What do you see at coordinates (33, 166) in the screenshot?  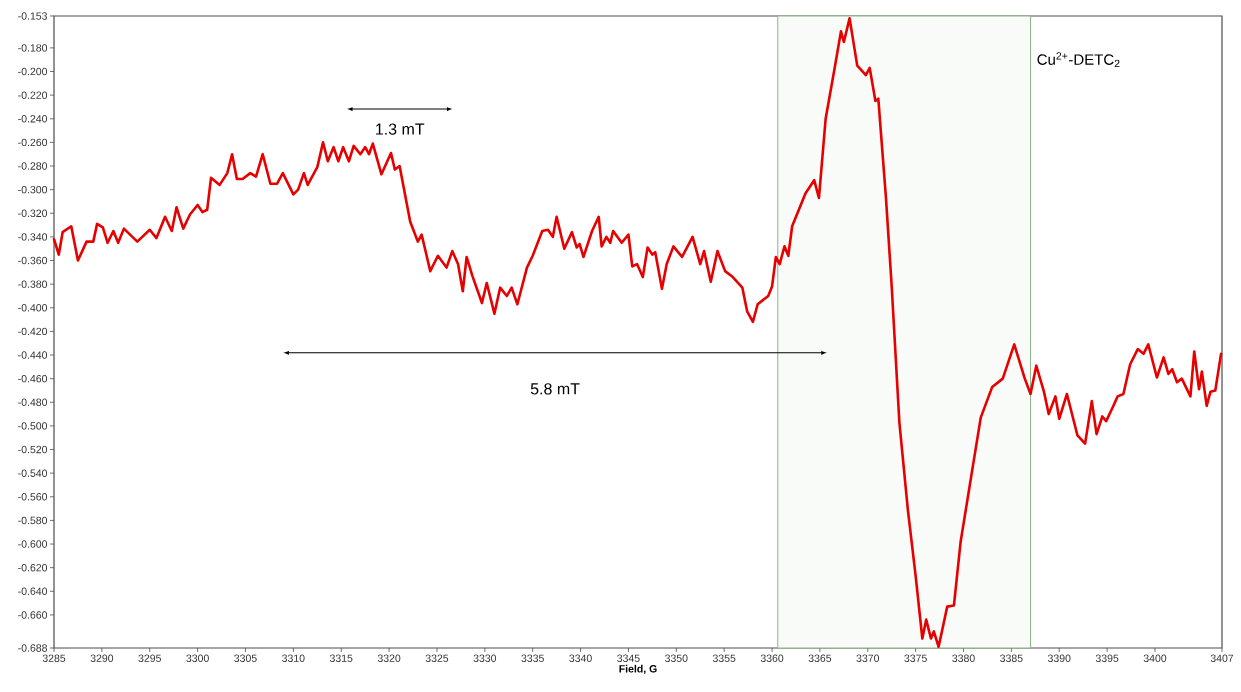 I see `y-tick-label: -0.280` at bounding box center [33, 166].